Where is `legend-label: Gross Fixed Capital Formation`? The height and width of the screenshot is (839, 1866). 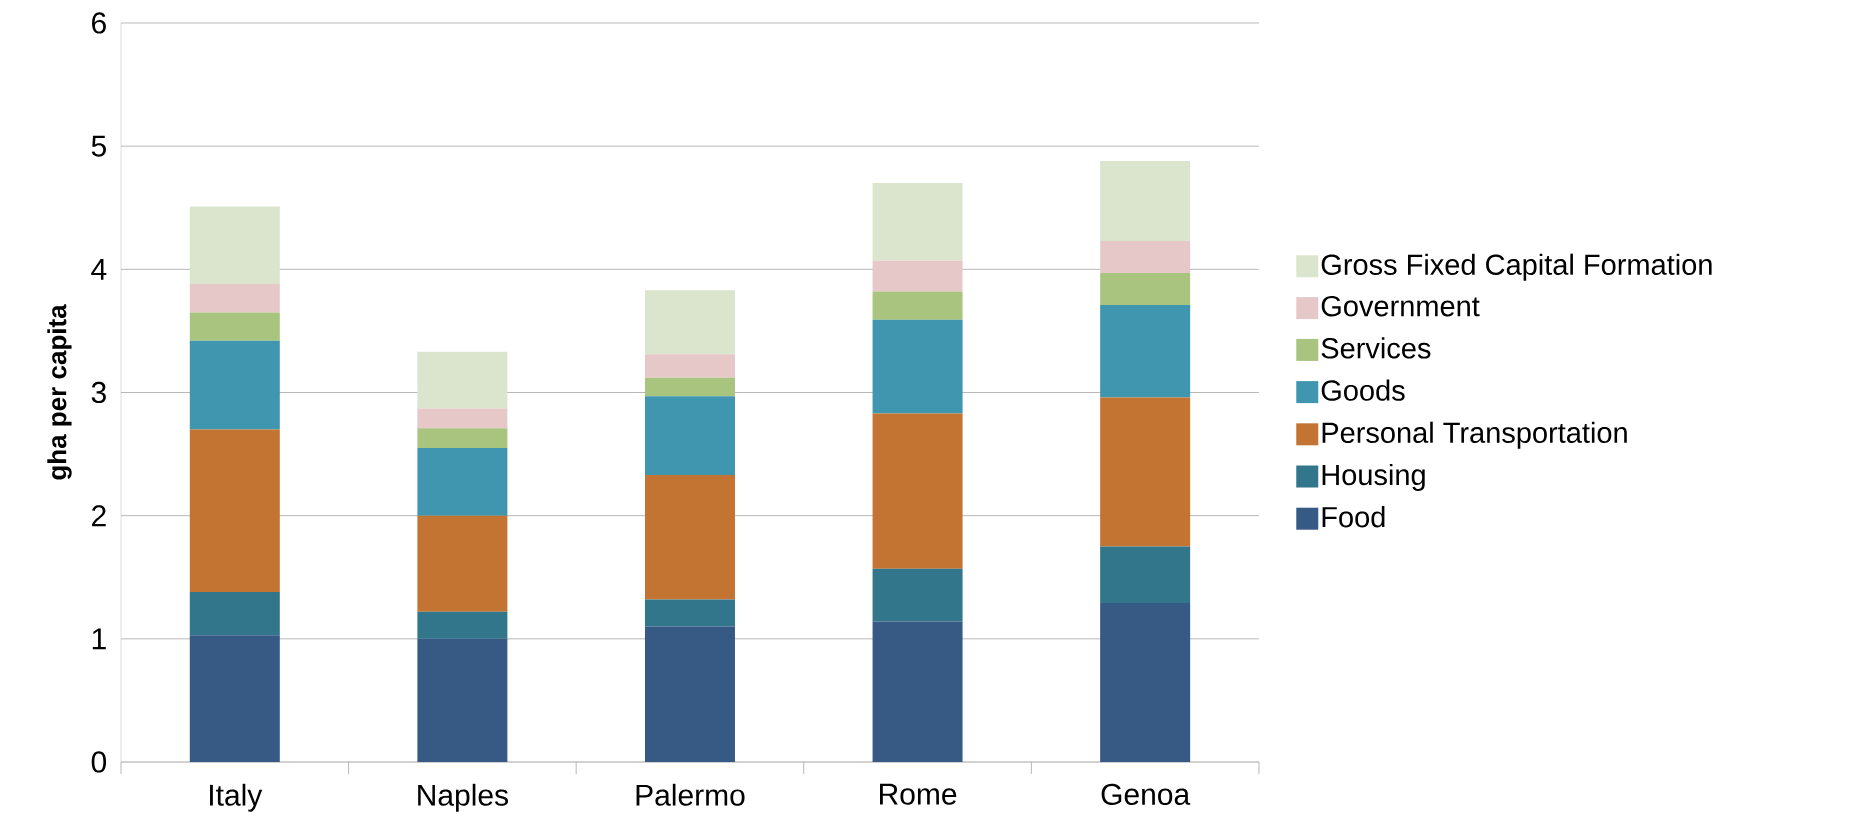 legend-label: Gross Fixed Capital Formation is located at coordinates (1516, 267).